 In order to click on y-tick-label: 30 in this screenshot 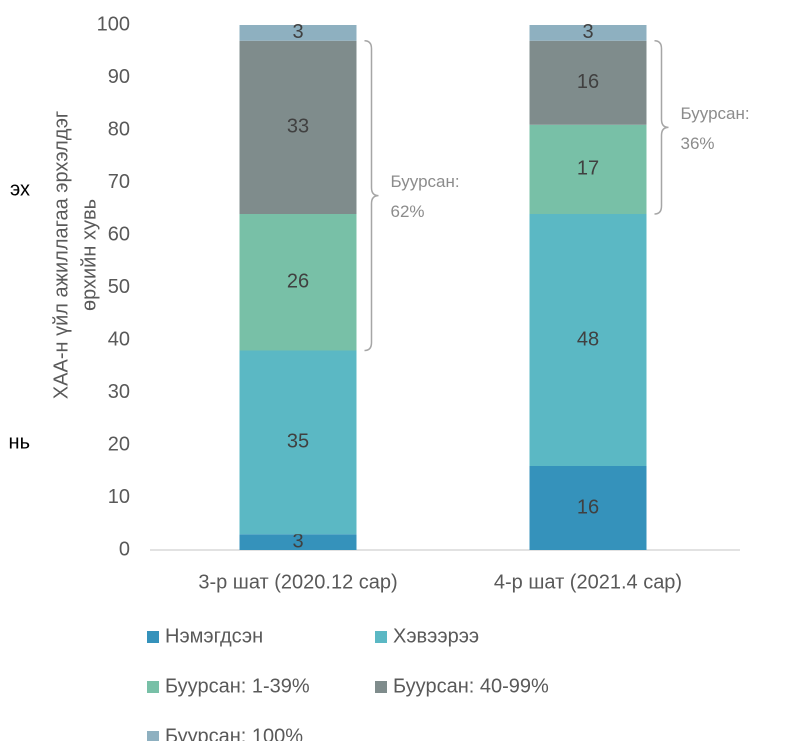, I will do `click(119, 392)`.